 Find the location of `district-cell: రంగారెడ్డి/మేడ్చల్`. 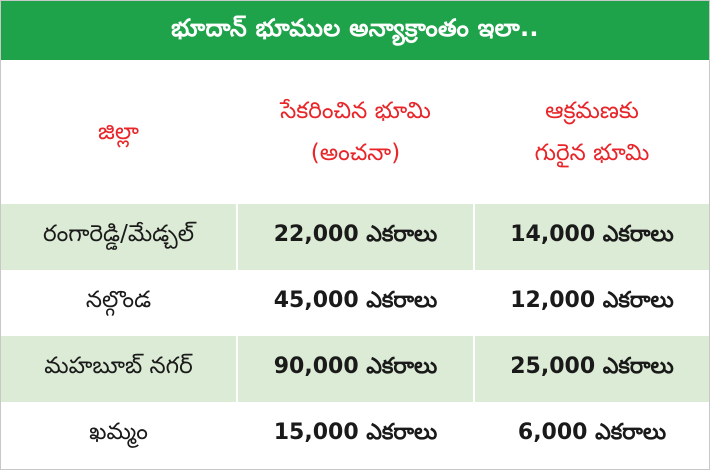

district-cell: రంగారెడ్డి/మేడ్చల్ is located at coordinates (118, 234).